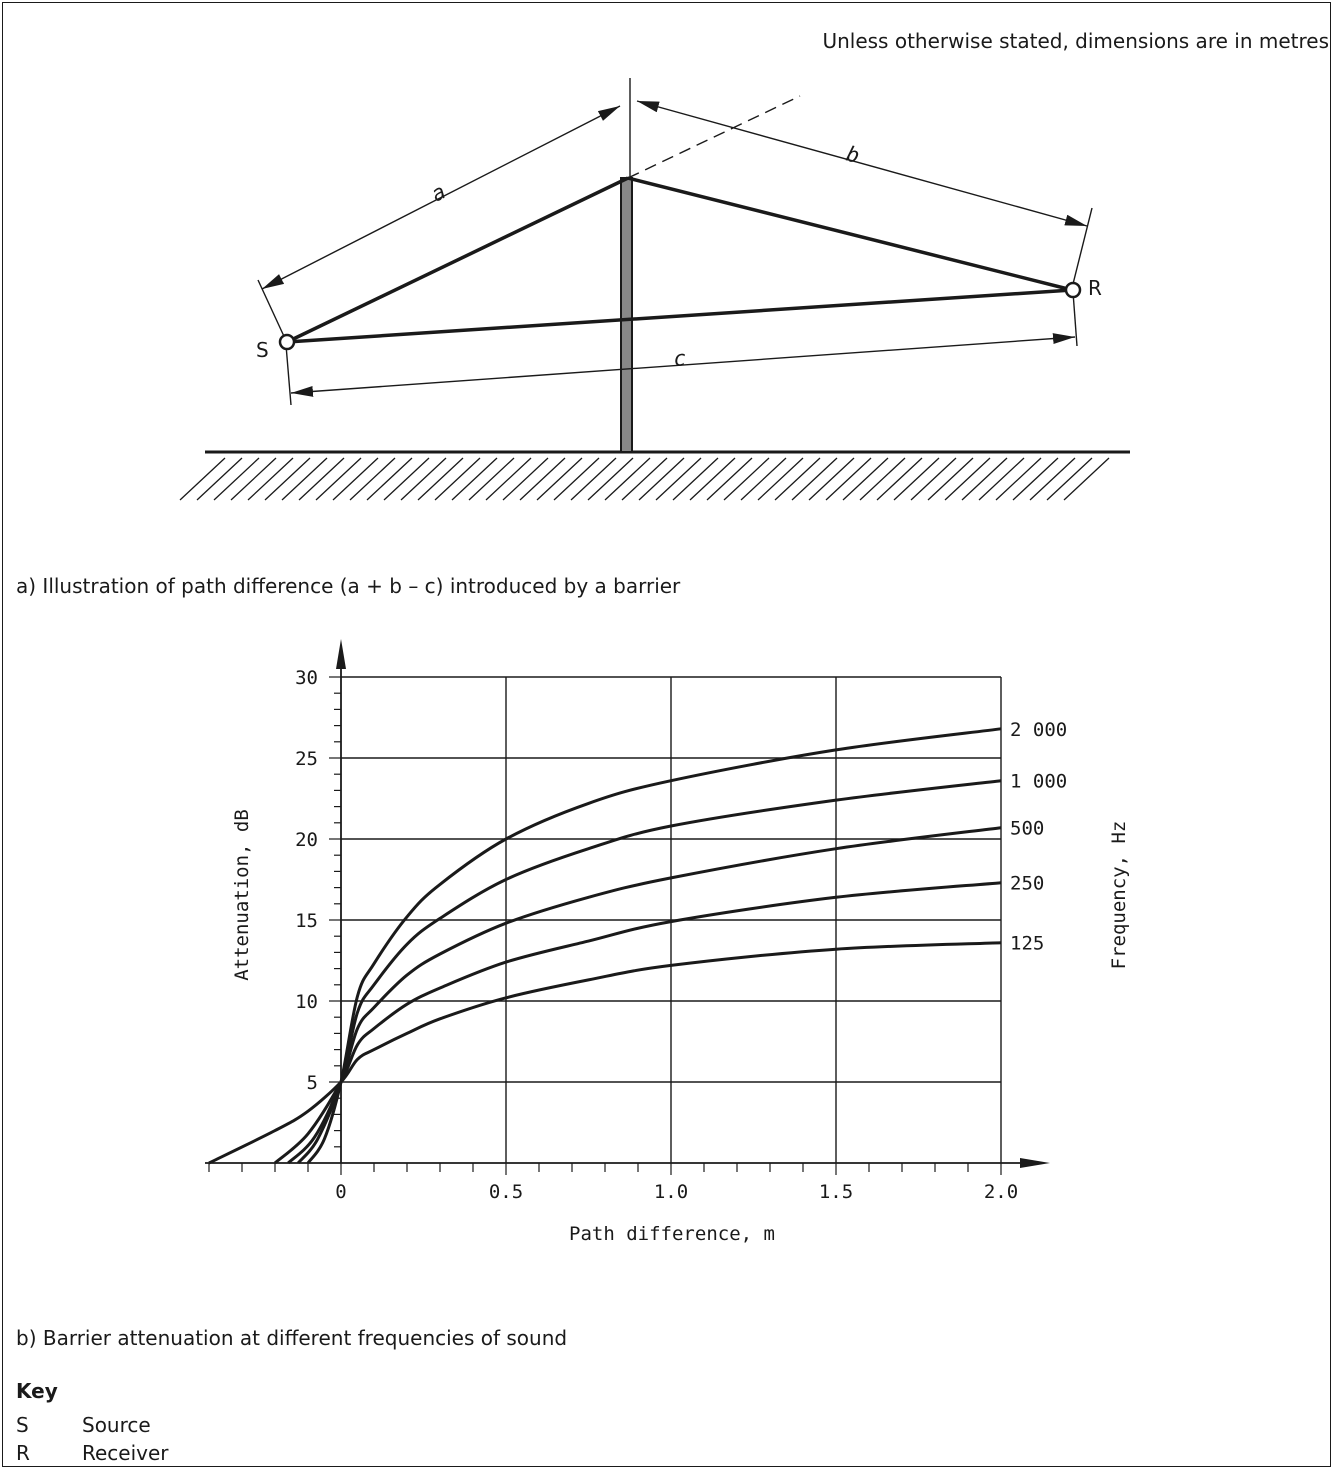 This screenshot has height=1470, width=1335. I want to click on key-symbol-receiver: R, so click(23, 1453).